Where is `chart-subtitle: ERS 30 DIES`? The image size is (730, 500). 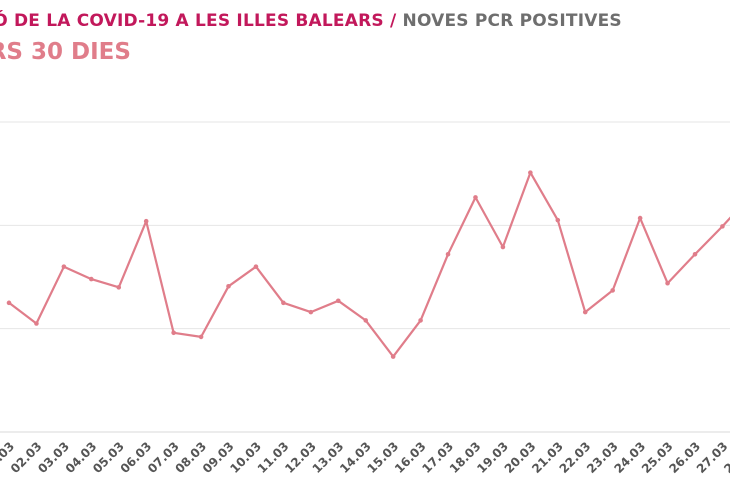
chart-subtitle: ERS 30 DIES is located at coordinates (65, 52).